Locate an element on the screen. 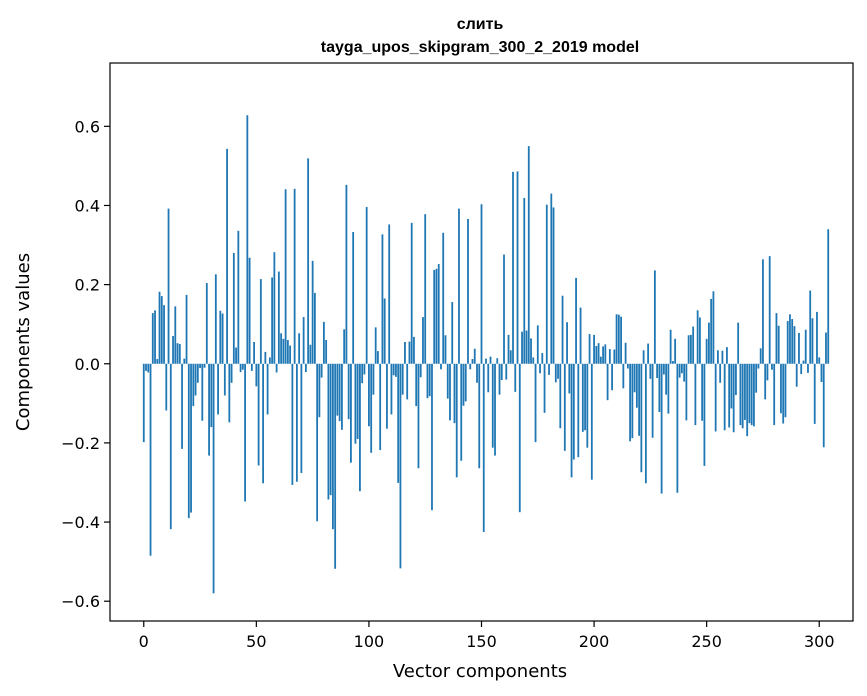  x-axis-ticks: 0 50 100 150 200 250 300 is located at coordinates (487, 636).